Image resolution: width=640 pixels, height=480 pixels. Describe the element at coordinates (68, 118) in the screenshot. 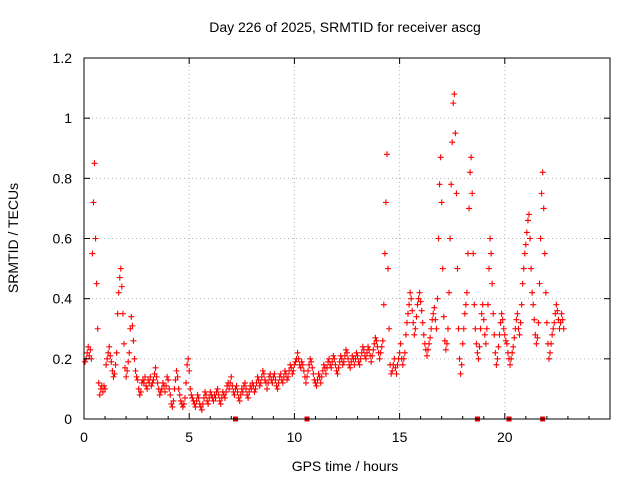

I see `y-tick-label: 1` at that location.